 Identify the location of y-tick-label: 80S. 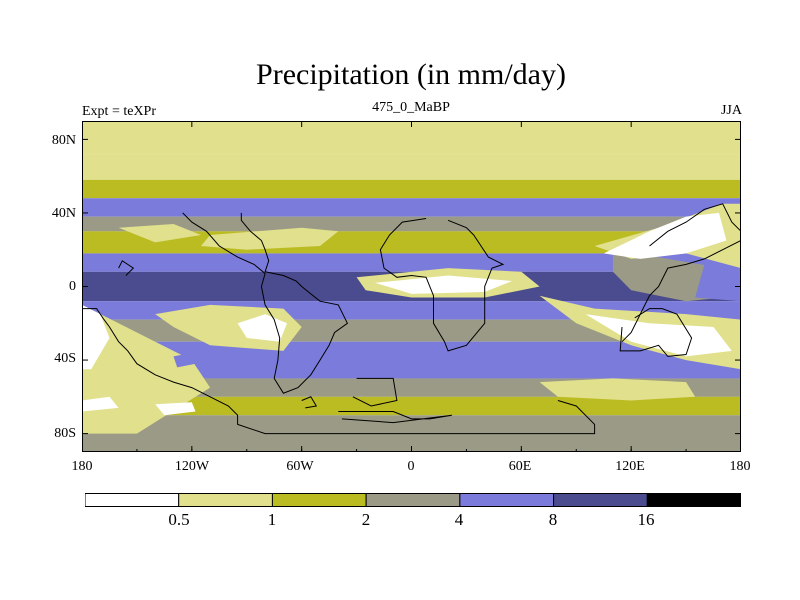
(65, 433).